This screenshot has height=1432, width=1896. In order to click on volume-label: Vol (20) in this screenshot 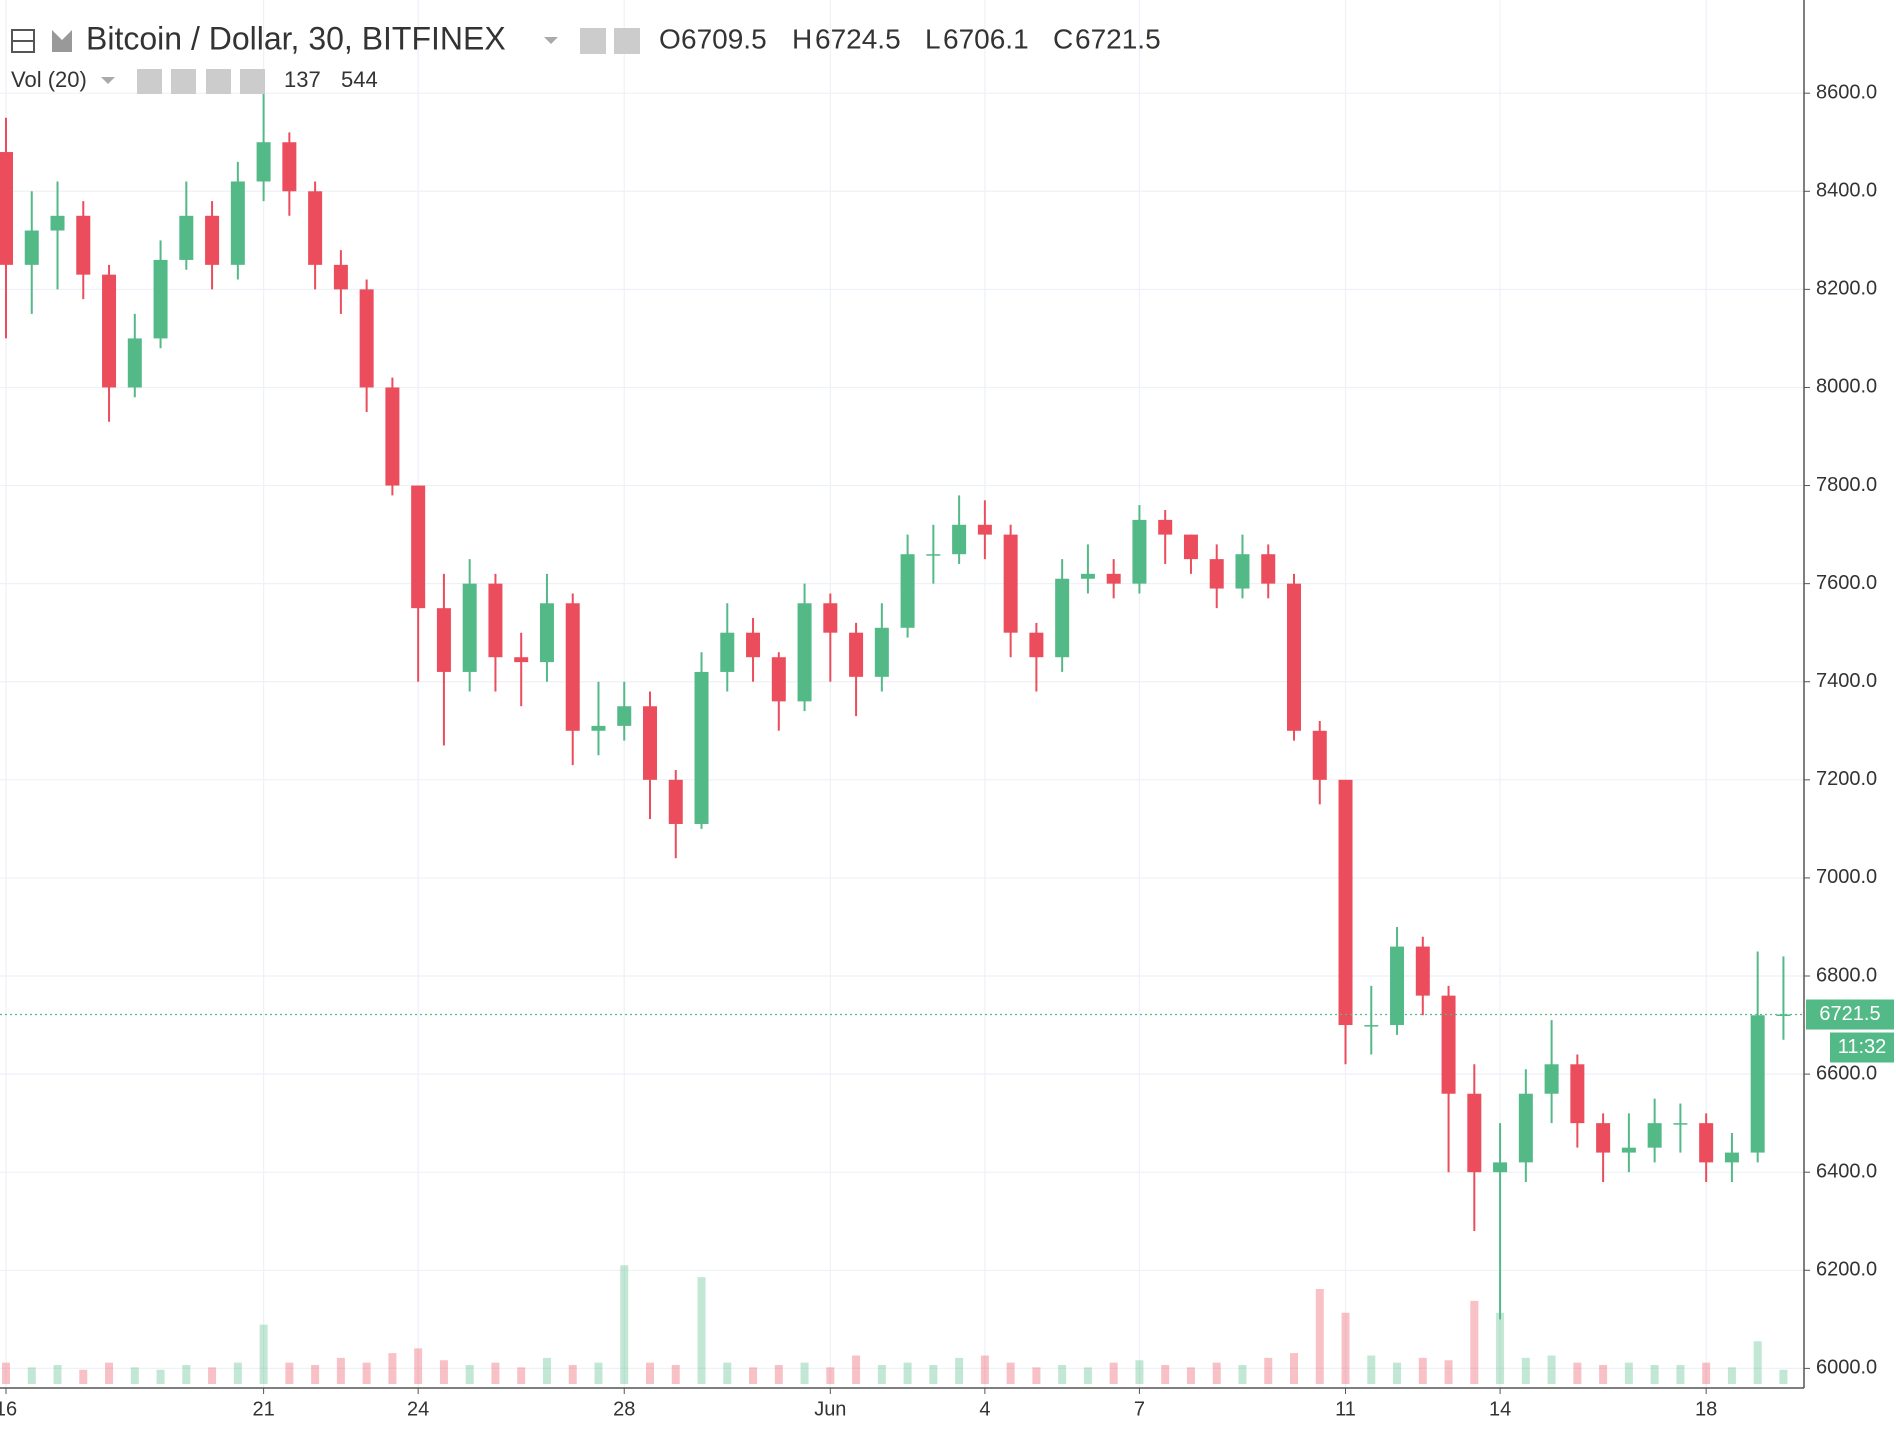, I will do `click(49, 79)`.